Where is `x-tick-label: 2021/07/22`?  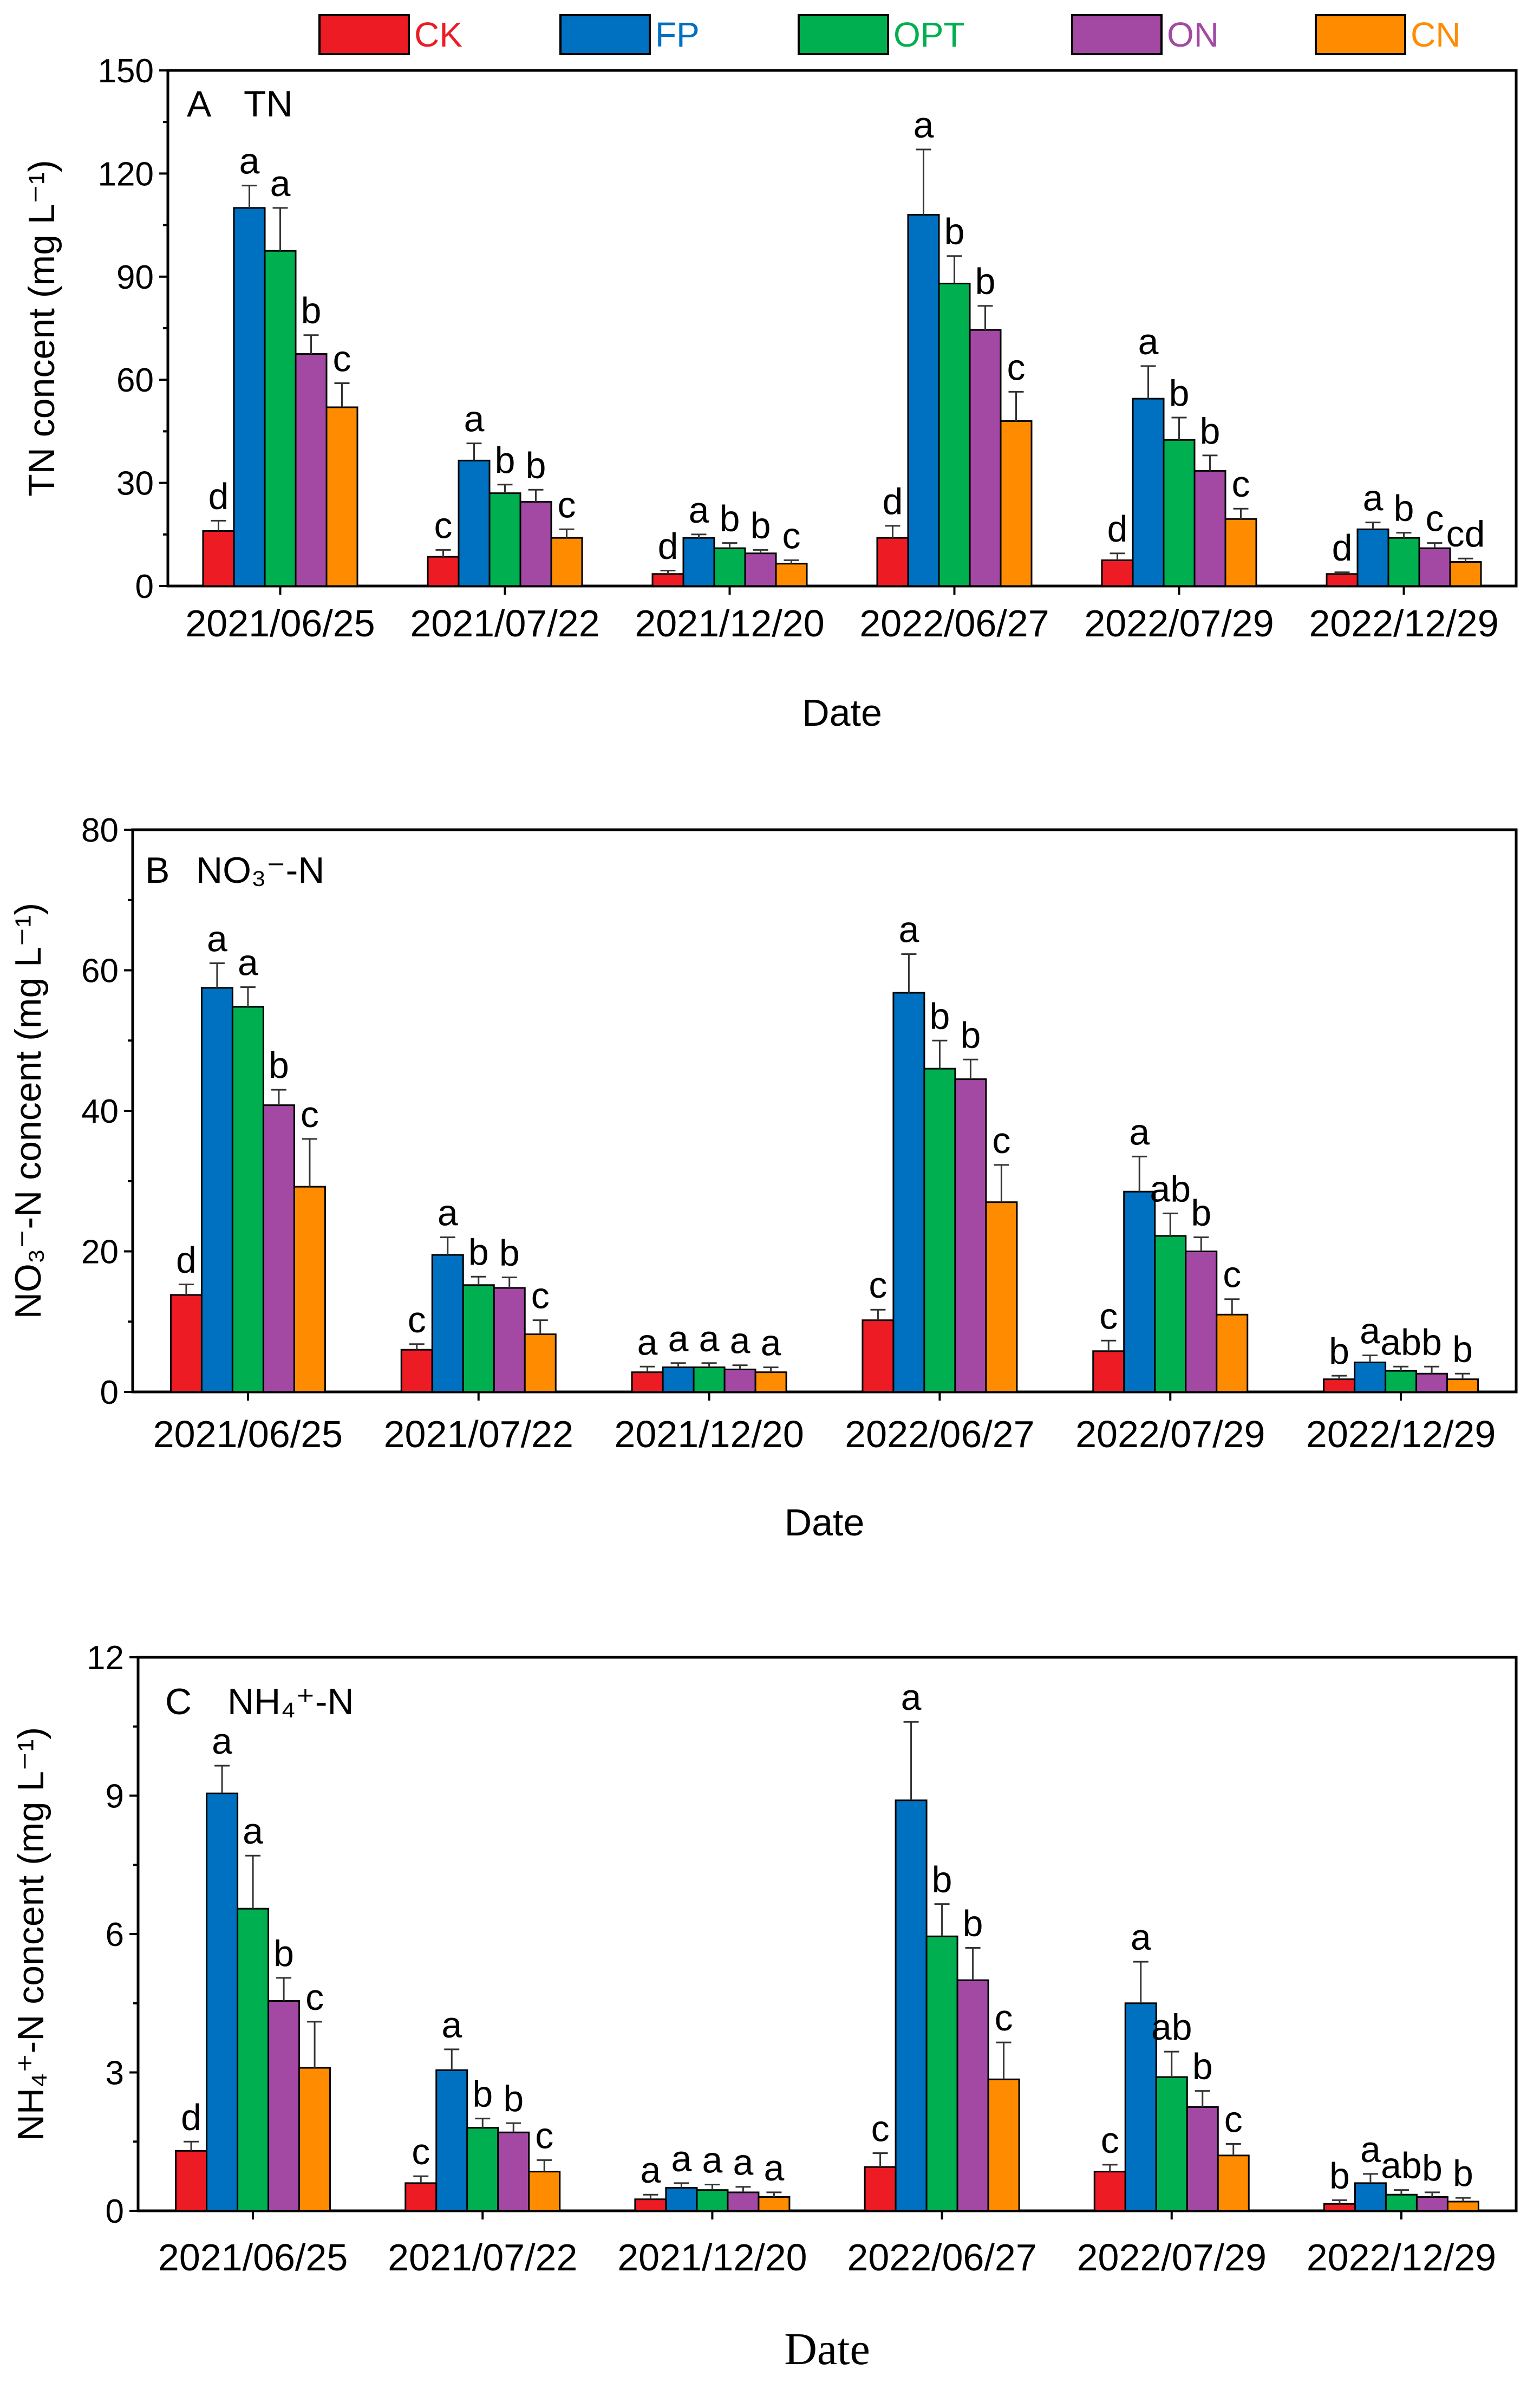
x-tick-label: 2021/07/22 is located at coordinates (504, 623).